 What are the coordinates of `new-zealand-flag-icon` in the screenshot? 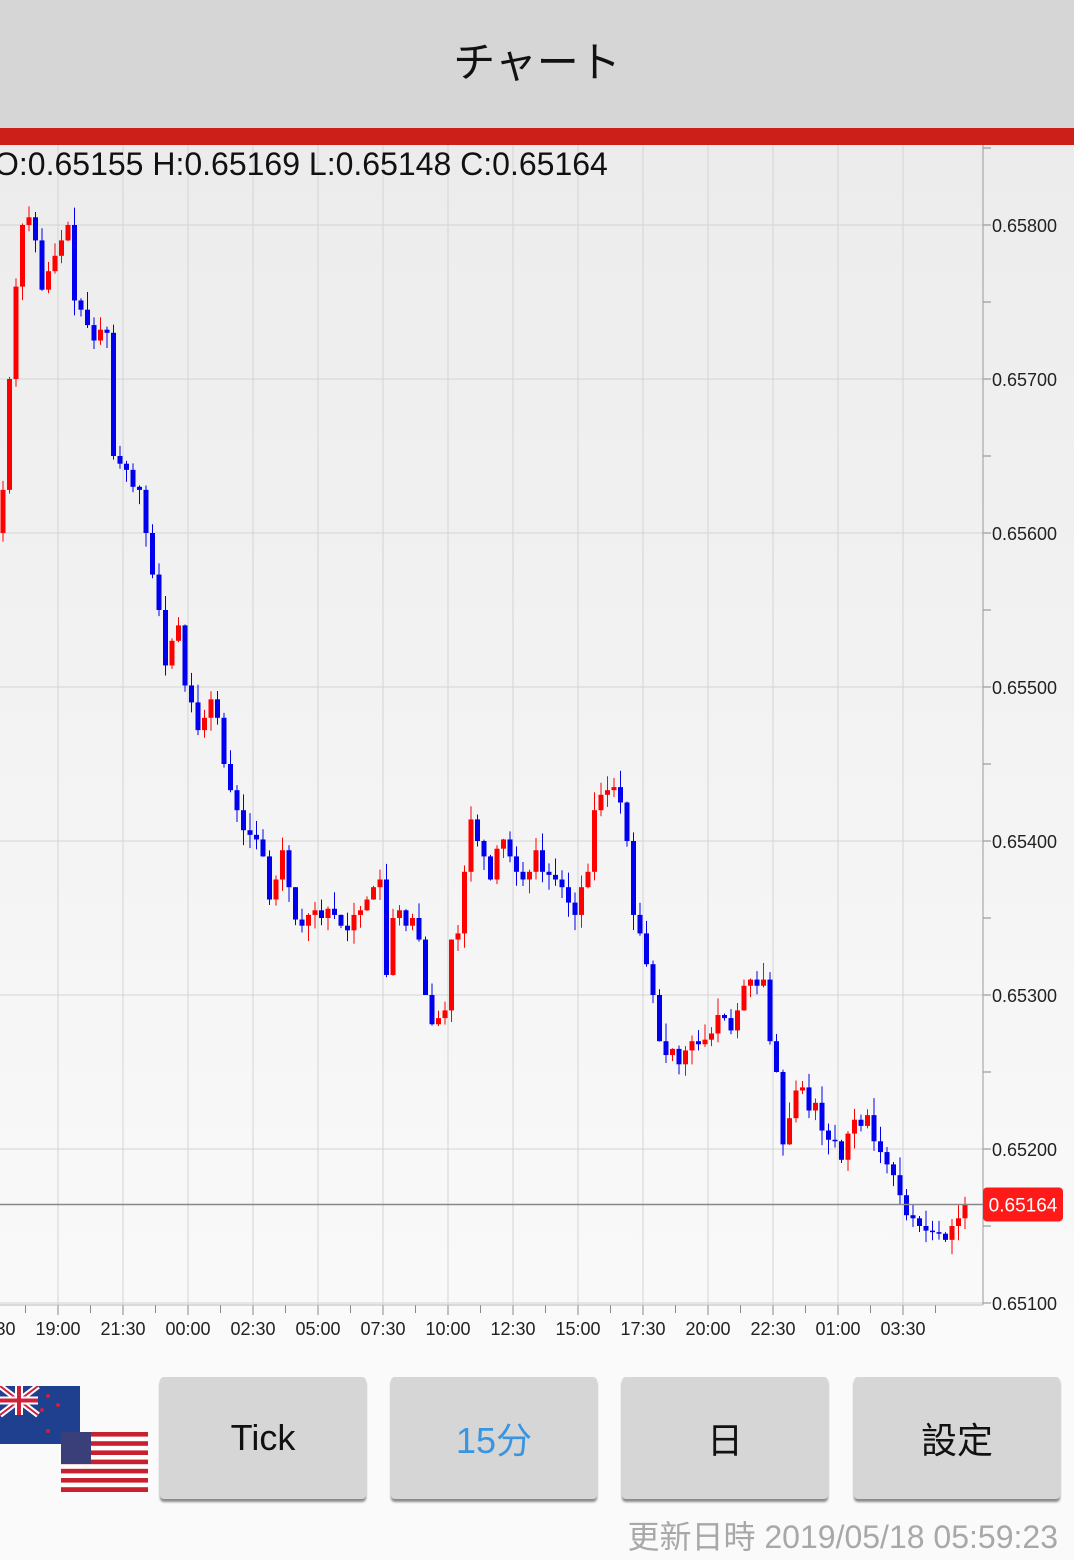 It's located at (40, 1415).